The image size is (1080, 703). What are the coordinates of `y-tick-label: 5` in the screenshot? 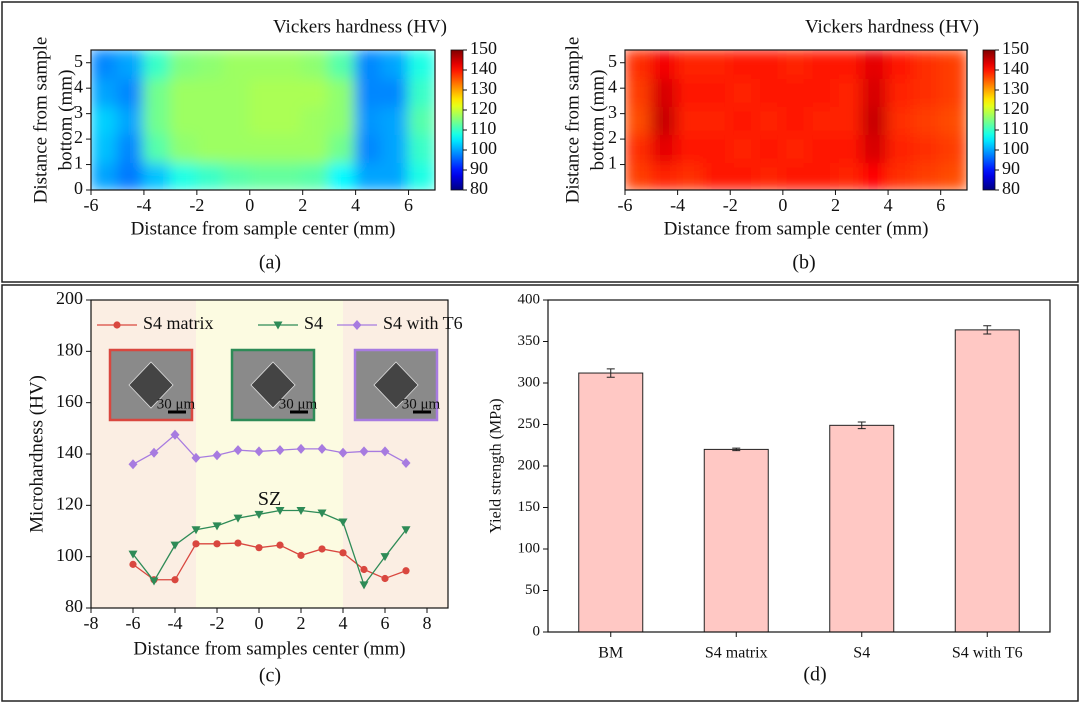 It's located at (78, 61).